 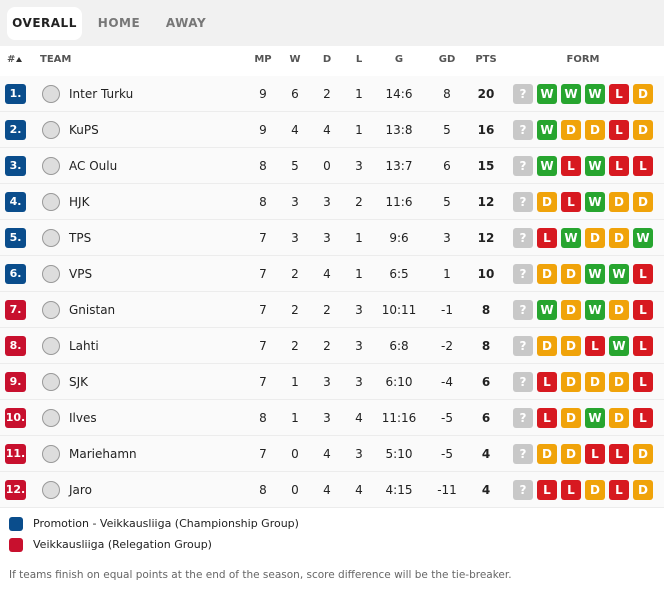 What do you see at coordinates (295, 490) in the screenshot?
I see `cell-w: 0` at bounding box center [295, 490].